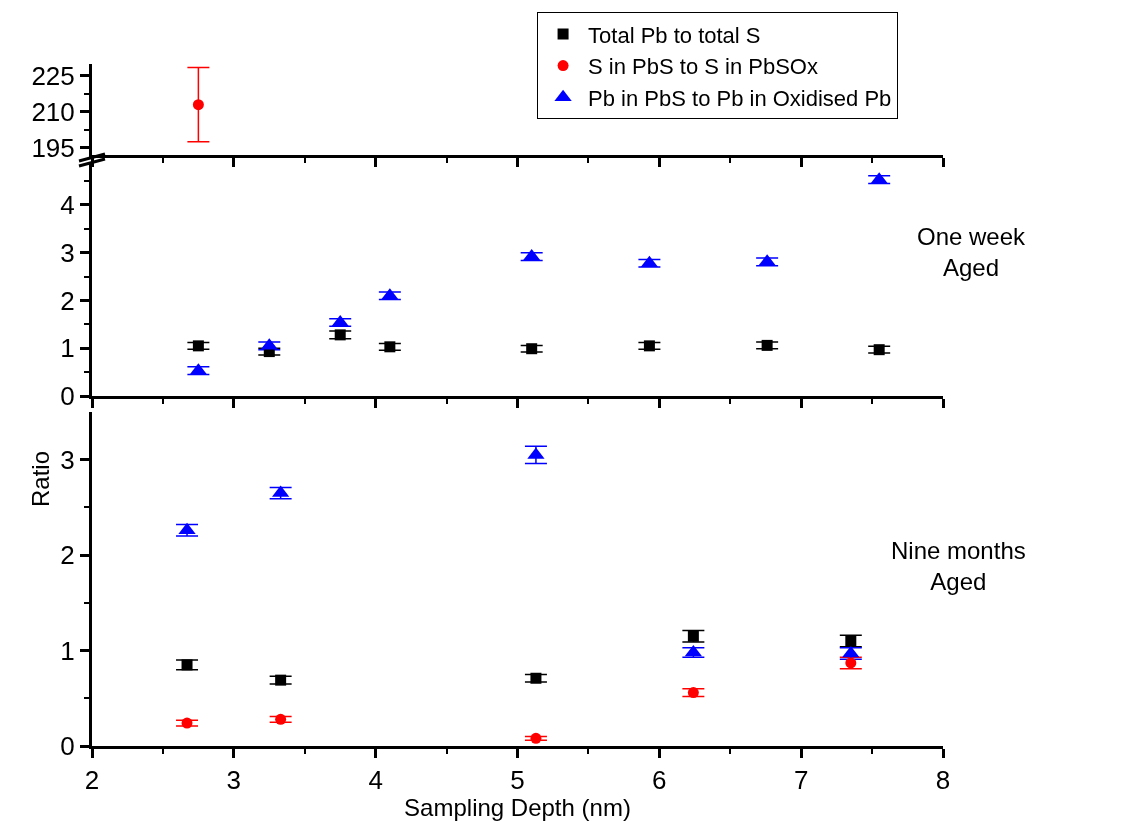 This screenshot has height=821, width=1122. I want to click on x-tick-label: 4, so click(375, 780).